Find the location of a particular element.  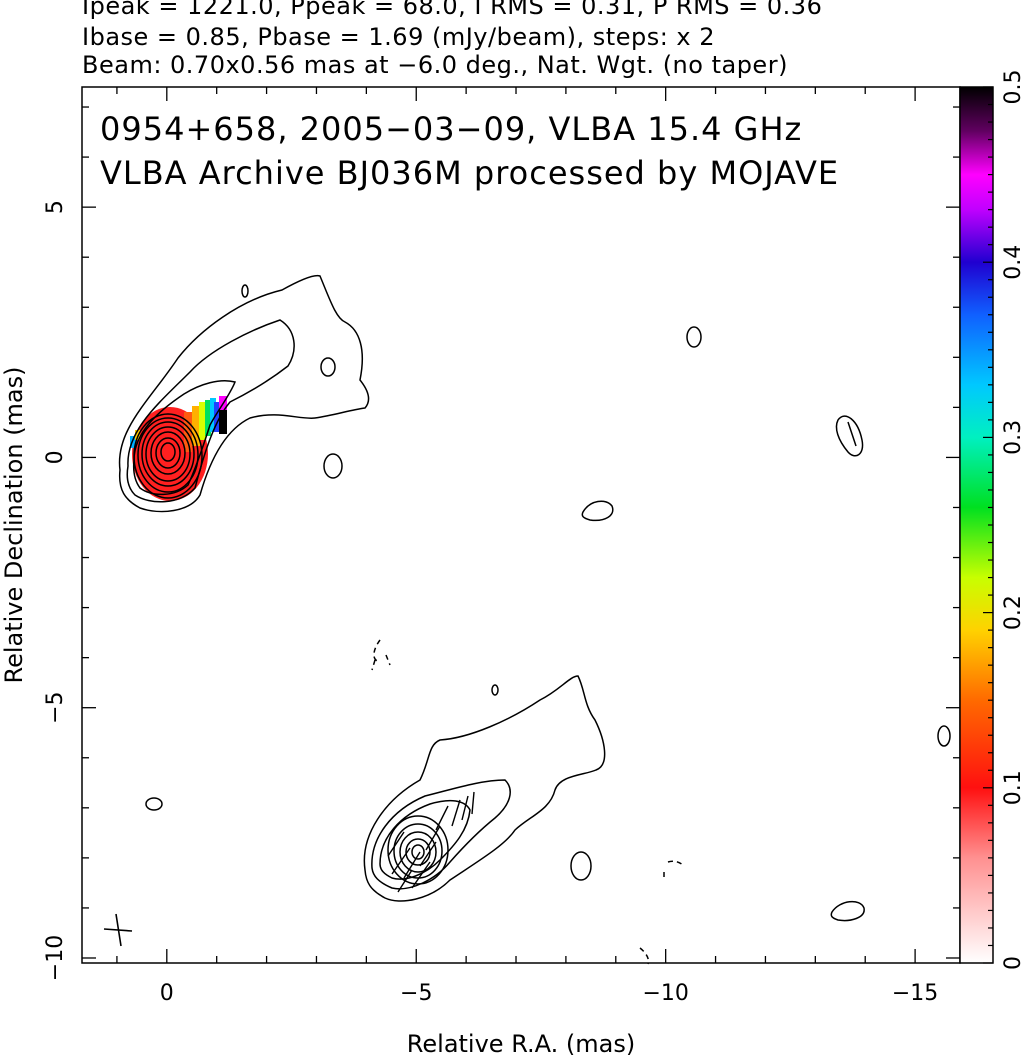

colorbar-tick-label: 0.4 is located at coordinates (1011, 262).